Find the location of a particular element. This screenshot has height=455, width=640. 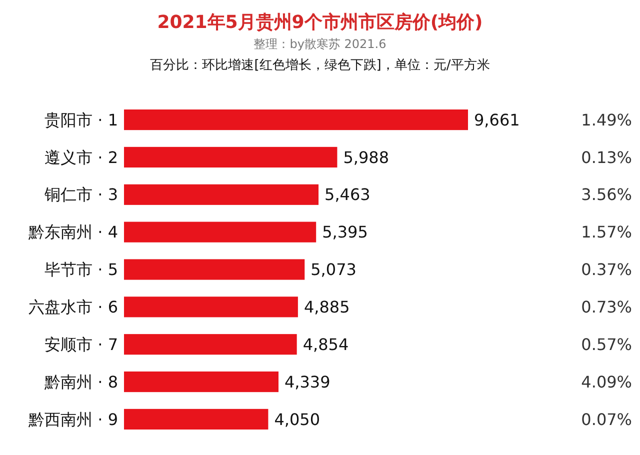

data-label: 5,988 is located at coordinates (366, 157).